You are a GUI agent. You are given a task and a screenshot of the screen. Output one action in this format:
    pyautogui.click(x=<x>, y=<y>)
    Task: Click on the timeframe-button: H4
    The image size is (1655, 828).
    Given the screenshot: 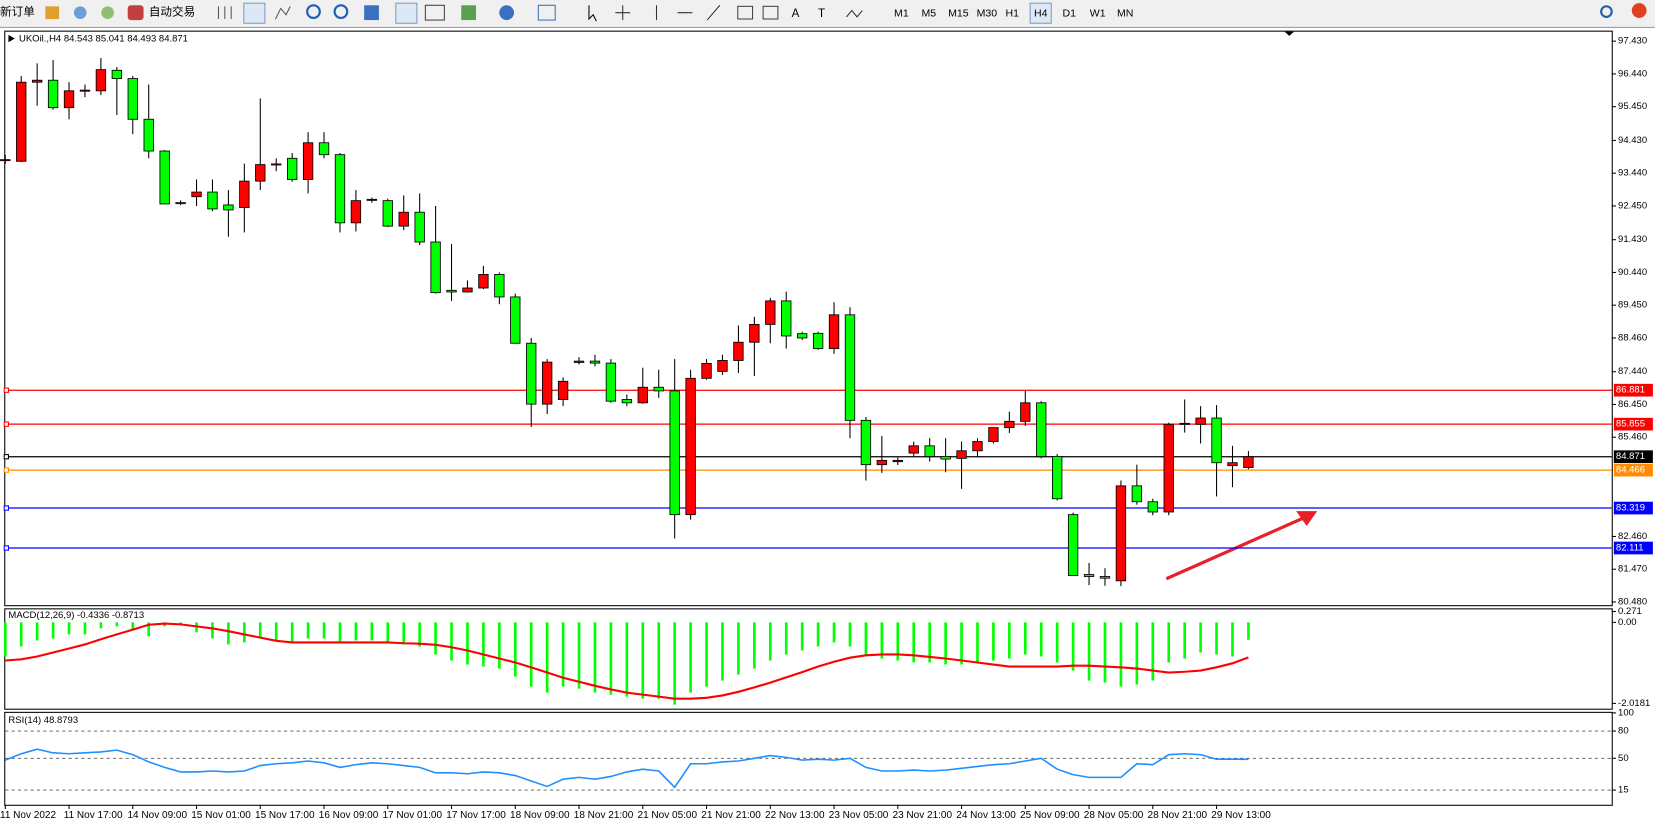 What is the action you would take?
    pyautogui.click(x=1041, y=14)
    